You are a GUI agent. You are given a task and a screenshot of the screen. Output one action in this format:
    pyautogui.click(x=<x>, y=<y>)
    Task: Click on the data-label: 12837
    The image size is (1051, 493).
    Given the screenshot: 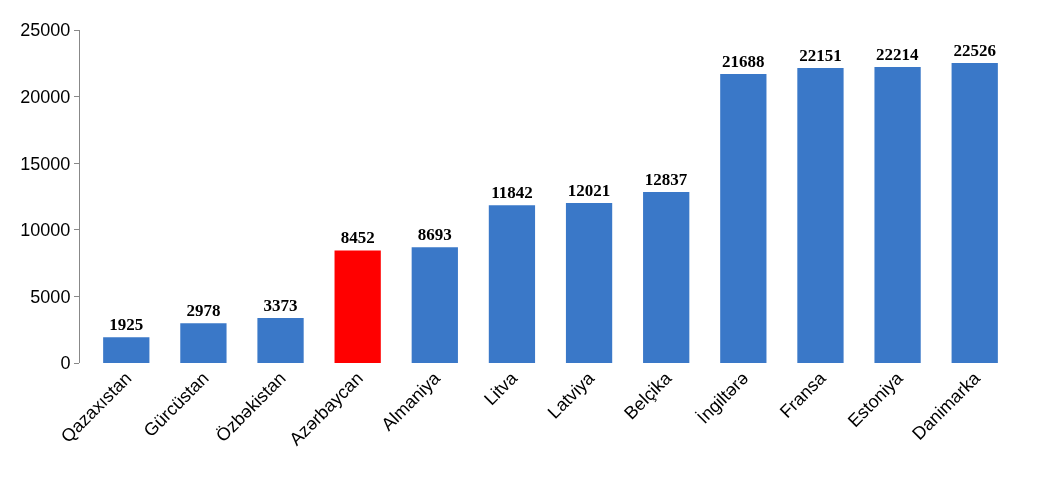 What is the action you would take?
    pyautogui.click(x=666, y=180)
    